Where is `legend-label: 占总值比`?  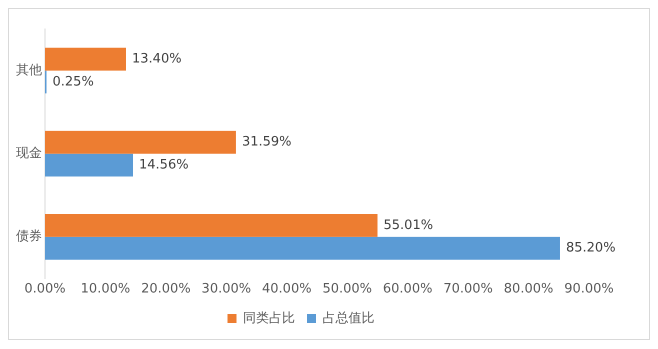
legend-label: 占总值比 is located at coordinates (348, 318).